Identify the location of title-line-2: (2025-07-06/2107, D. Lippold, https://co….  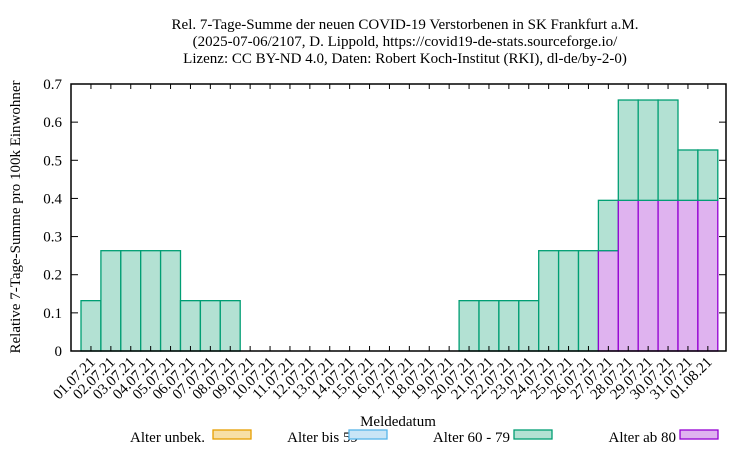
(405, 42).